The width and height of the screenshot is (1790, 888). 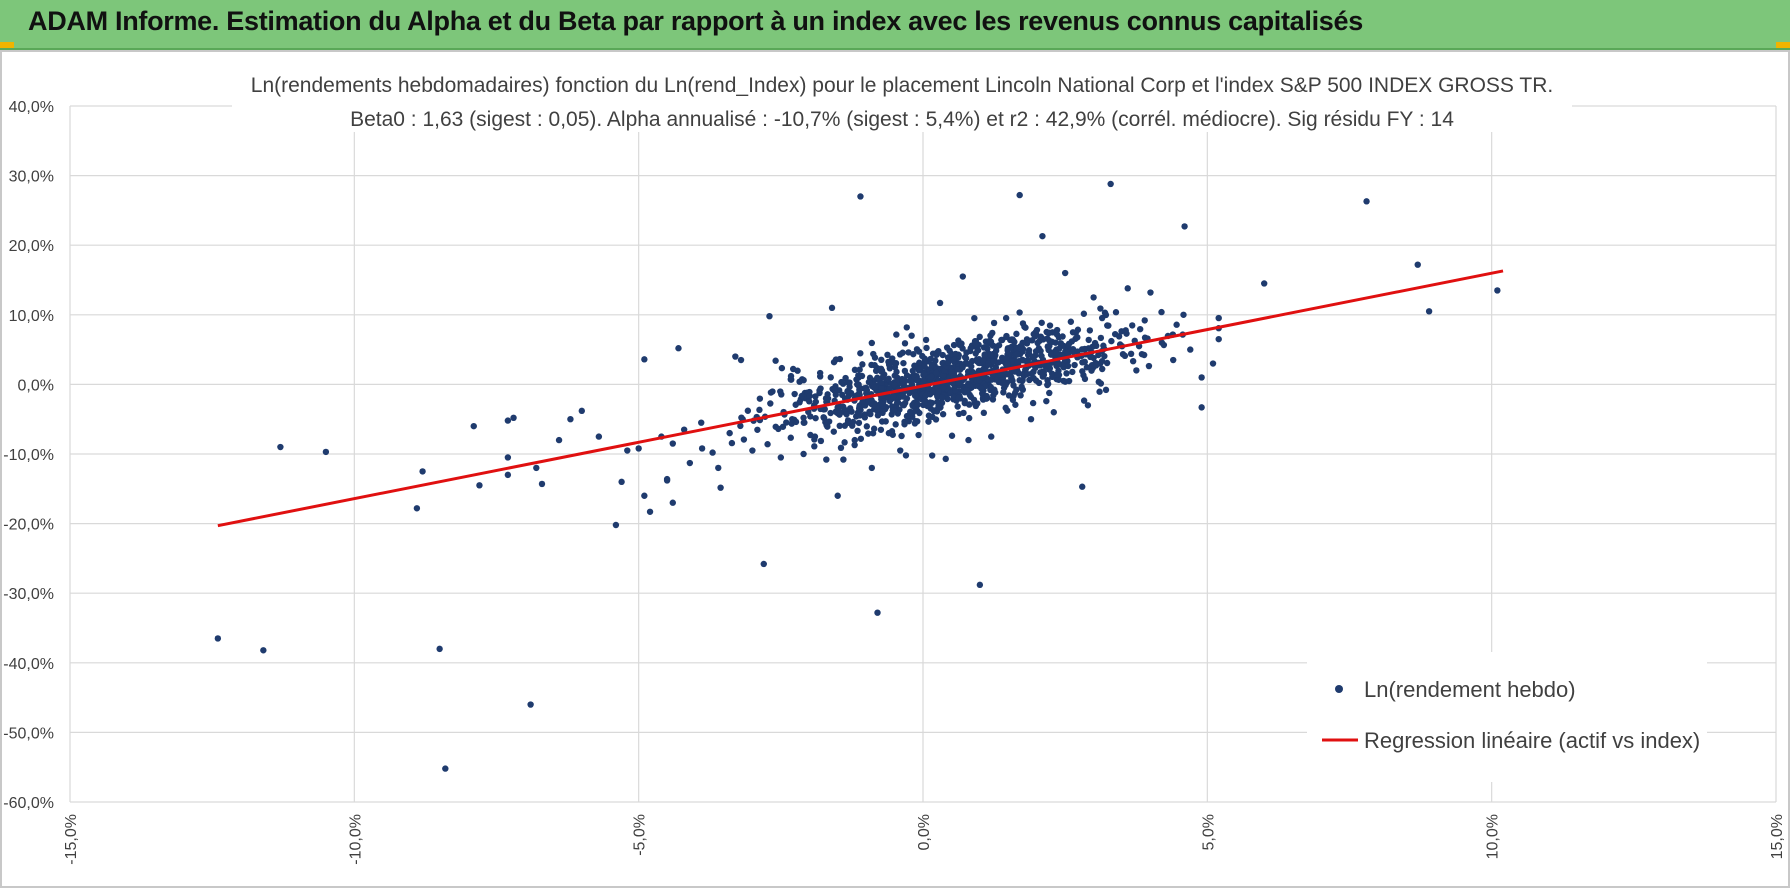 I want to click on x-tick-label: 5,0%, so click(x=1208, y=832).